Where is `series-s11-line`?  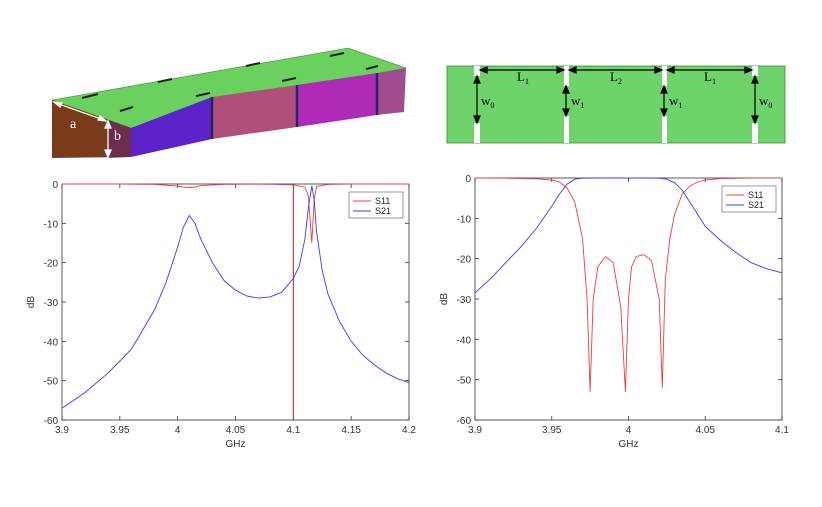
series-s11-line is located at coordinates (235, 213).